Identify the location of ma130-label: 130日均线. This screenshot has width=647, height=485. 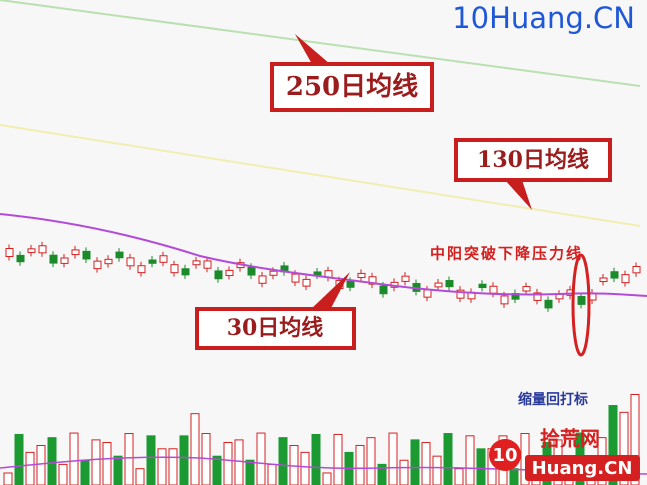
(533, 160).